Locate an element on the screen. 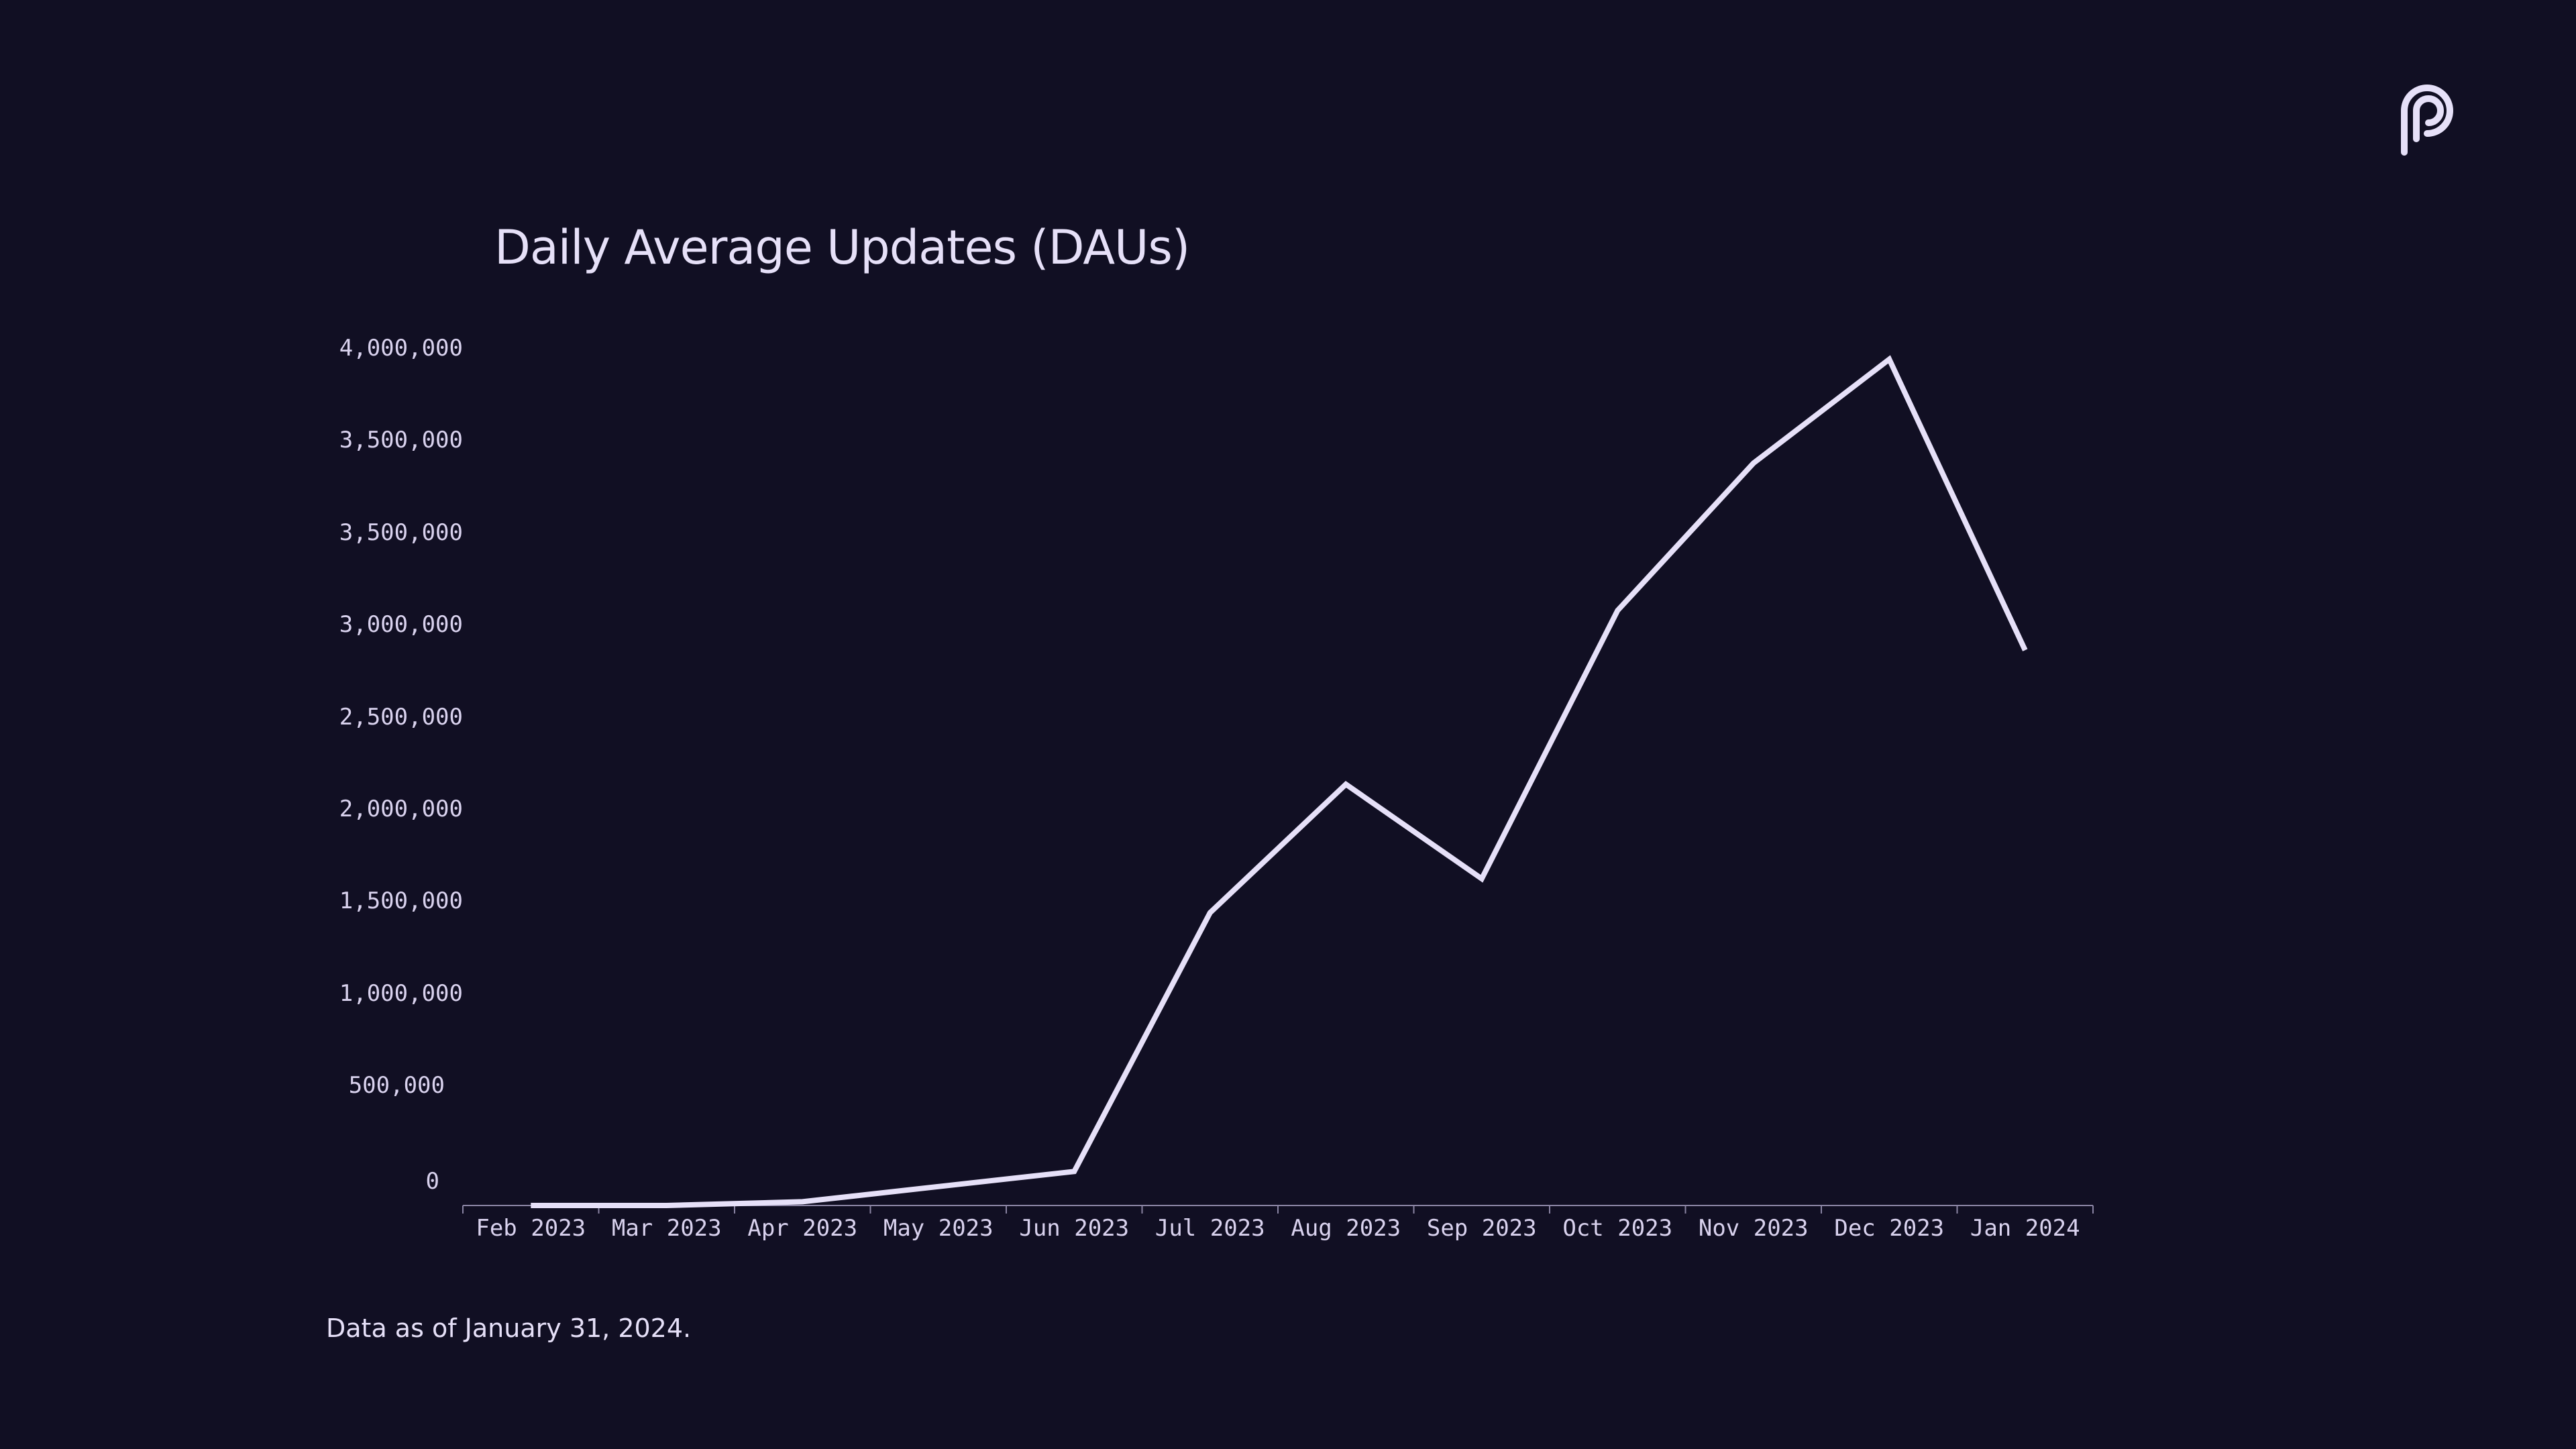 This screenshot has height=1449, width=2576. y-tick-label: 2,000,000 is located at coordinates (401, 809).